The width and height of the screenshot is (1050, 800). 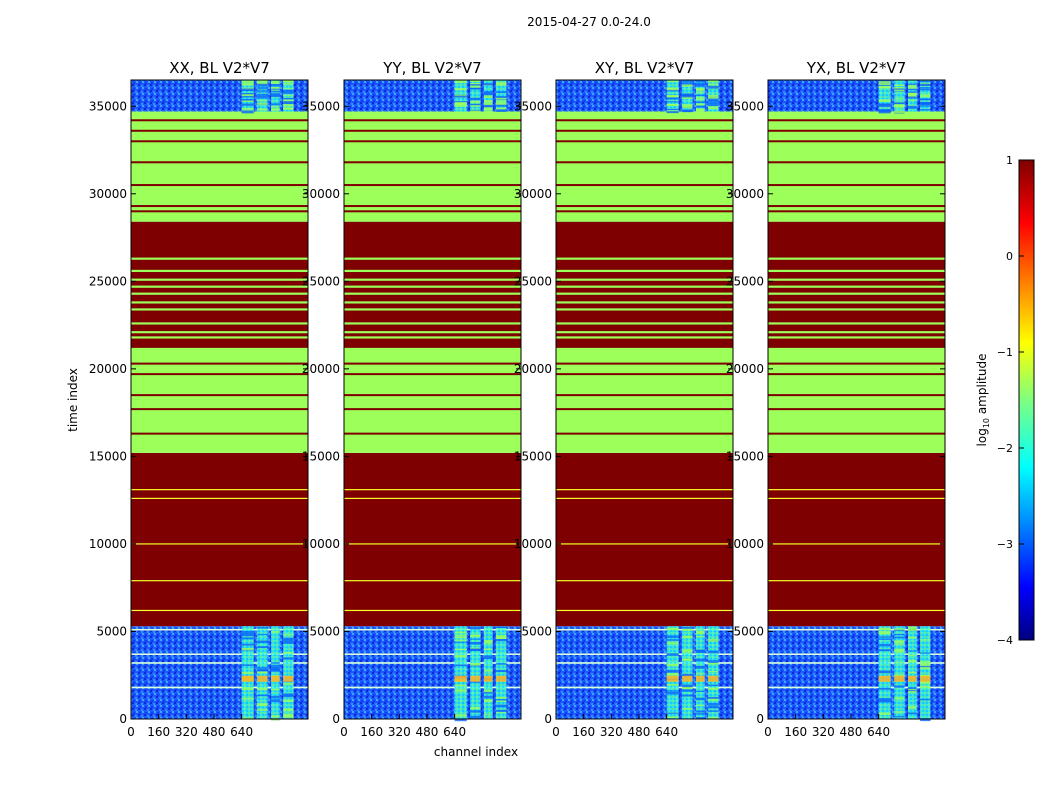 I want to click on ytick-label: 30000, so click(x=108, y=194).